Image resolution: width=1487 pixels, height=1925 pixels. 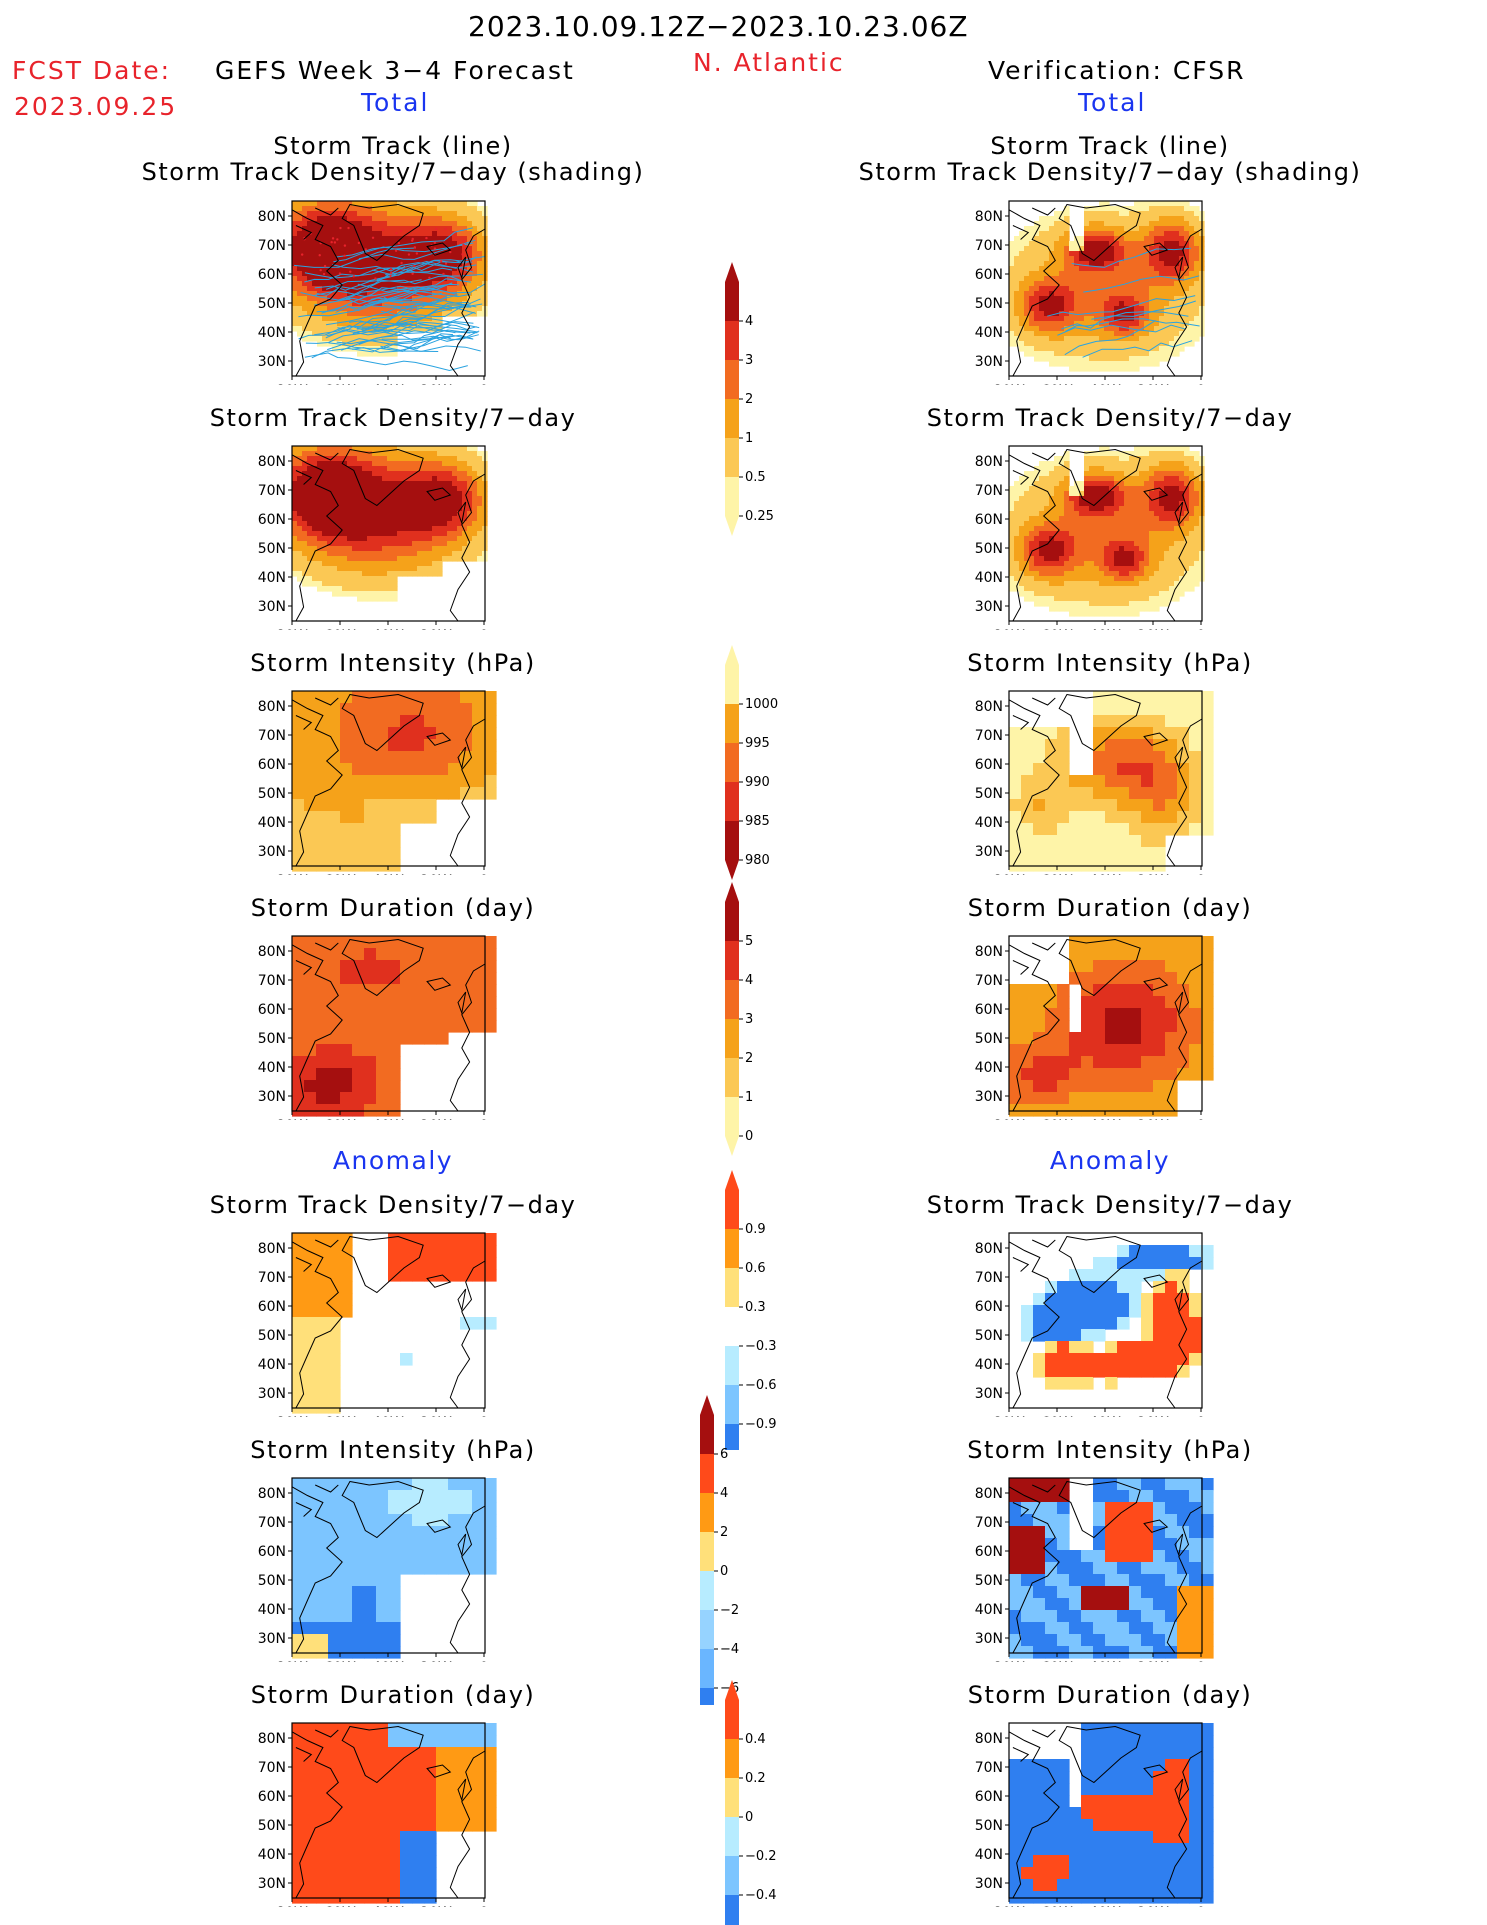 I want to click on lat-tick-label: 40N, so click(x=272, y=1855).